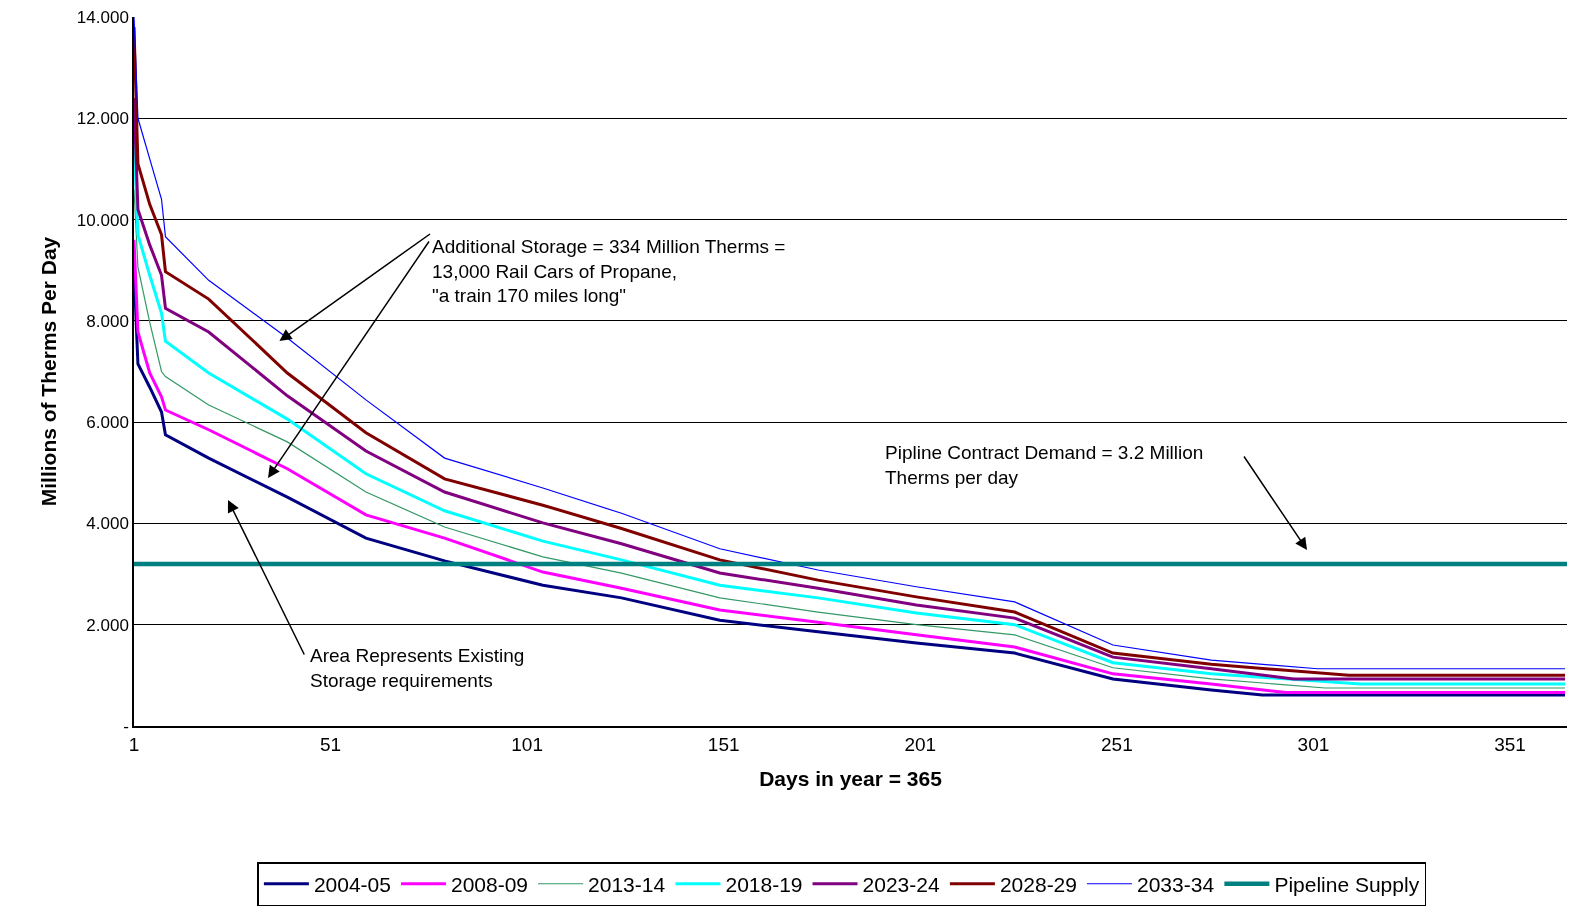 The width and height of the screenshot is (1579, 914). I want to click on x-tick-label: 201, so click(920, 744).